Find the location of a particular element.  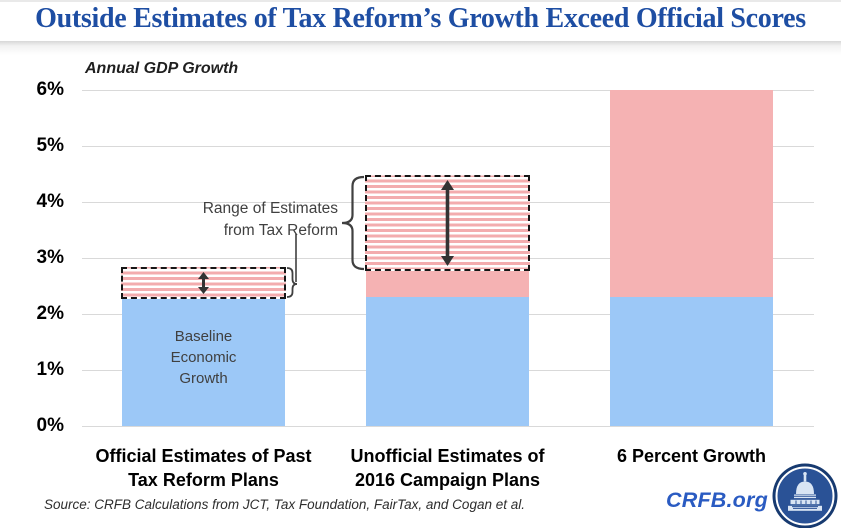

header-divider is located at coordinates (420, 48).